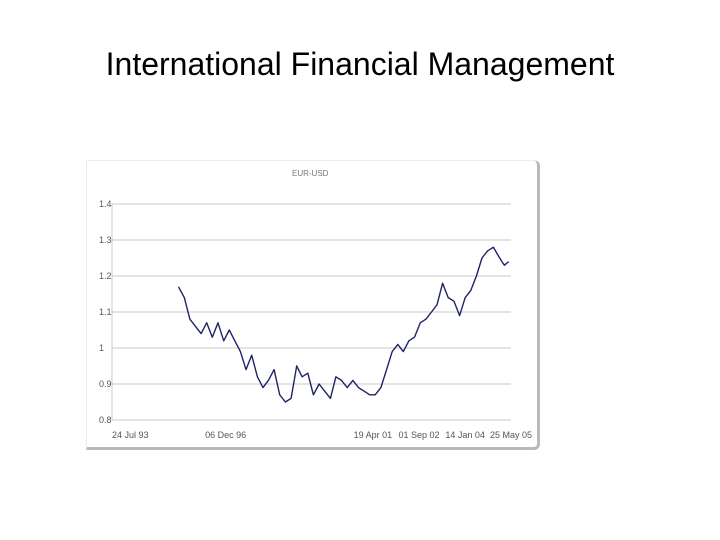 This screenshot has height=540, width=720. What do you see at coordinates (225, 435) in the screenshot?
I see `x-tick-label: 06 Dec 96` at bounding box center [225, 435].